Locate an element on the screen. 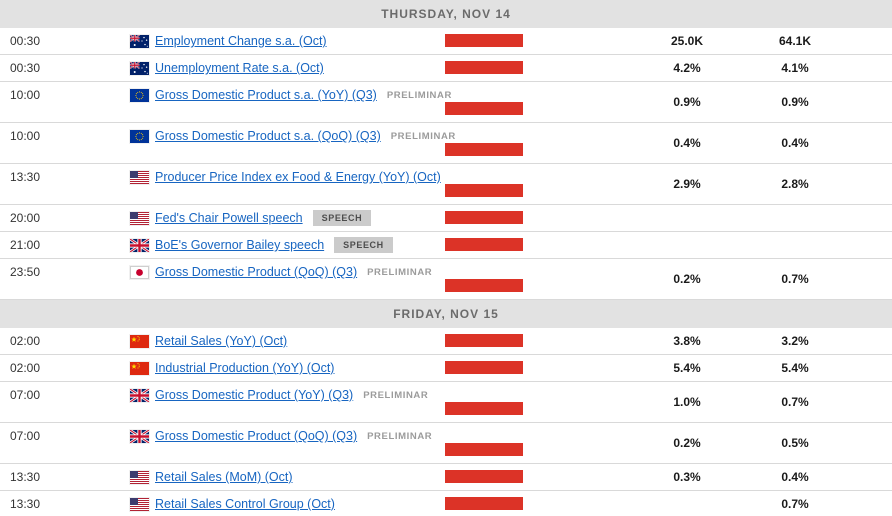 Image resolution: width=892 pixels, height=516 pixels. event-main: Fed's Chair Powell speech SPEECH is located at coordinates (251, 218).